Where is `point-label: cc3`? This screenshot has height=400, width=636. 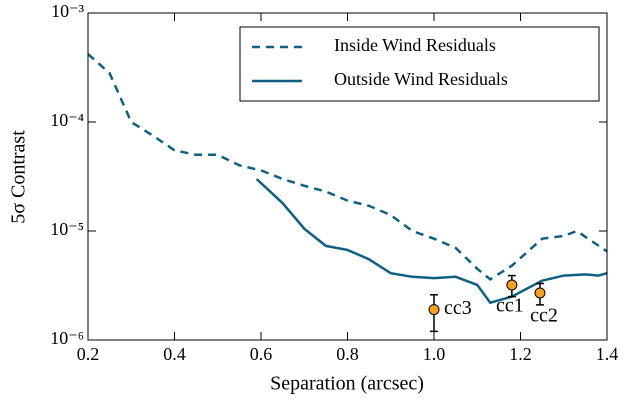
point-label: cc3 is located at coordinates (458, 308).